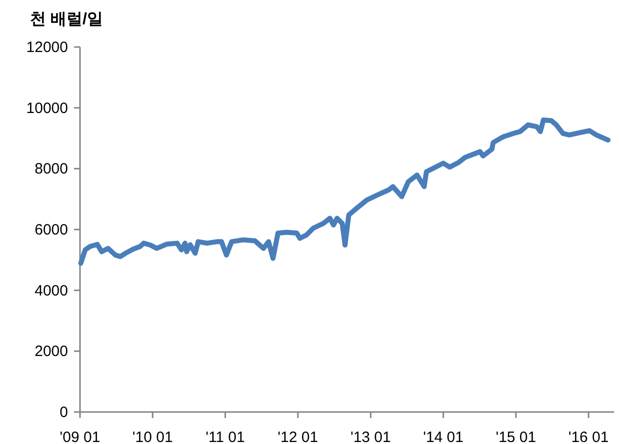 The width and height of the screenshot is (619, 444). What do you see at coordinates (516, 436) in the screenshot?
I see `x-tick-label: '15 01` at bounding box center [516, 436].